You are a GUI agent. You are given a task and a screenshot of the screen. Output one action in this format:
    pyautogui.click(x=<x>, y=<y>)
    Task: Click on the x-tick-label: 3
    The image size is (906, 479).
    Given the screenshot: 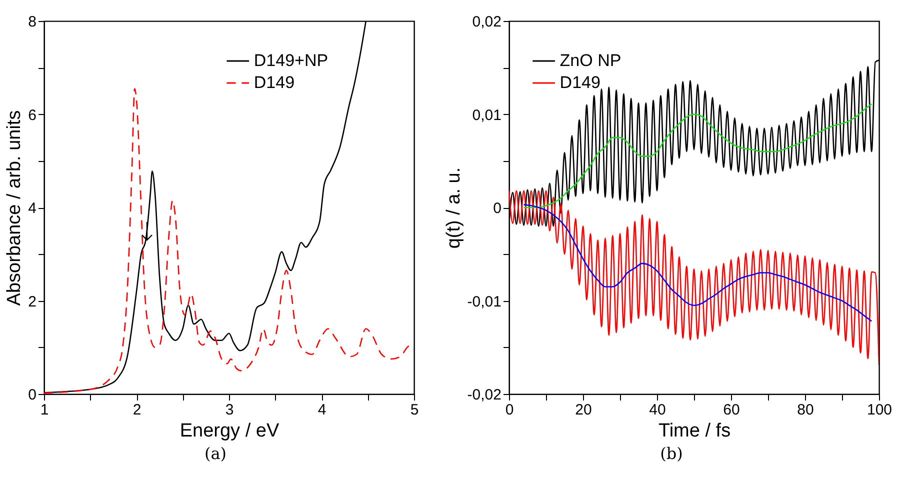 What is the action you would take?
    pyautogui.click(x=229, y=410)
    